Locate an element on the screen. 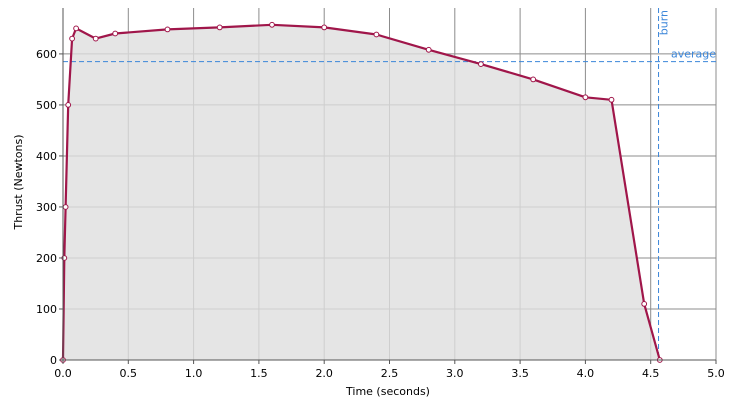 The width and height of the screenshot is (744, 403). average-label: average is located at coordinates (693, 54).